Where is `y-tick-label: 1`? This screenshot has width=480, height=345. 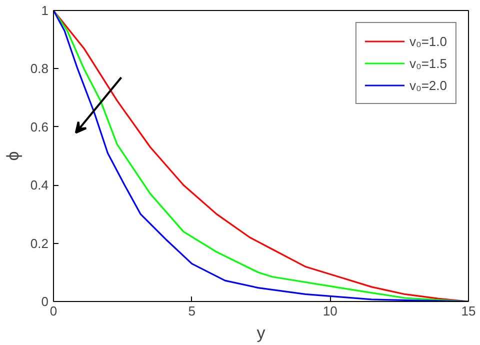
y-tick-label: 1 is located at coordinates (45, 10).